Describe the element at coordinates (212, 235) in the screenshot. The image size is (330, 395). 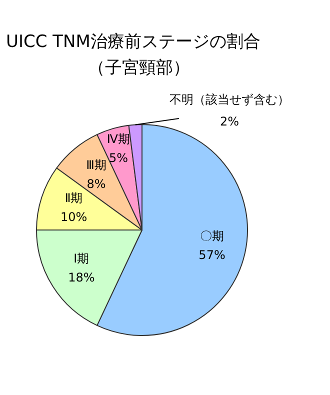
I see `slice-label: 〇期` at that location.